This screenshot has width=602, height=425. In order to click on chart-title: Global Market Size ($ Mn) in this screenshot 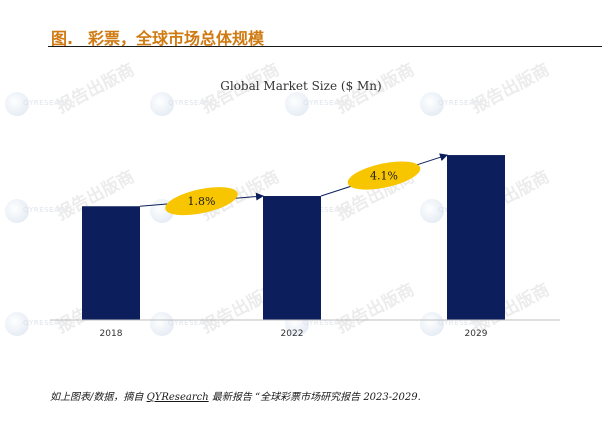, I will do `click(300, 86)`.